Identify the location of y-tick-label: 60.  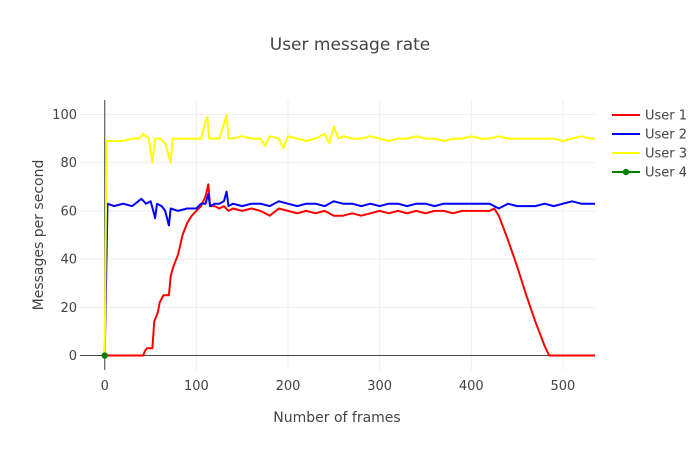
(68, 211).